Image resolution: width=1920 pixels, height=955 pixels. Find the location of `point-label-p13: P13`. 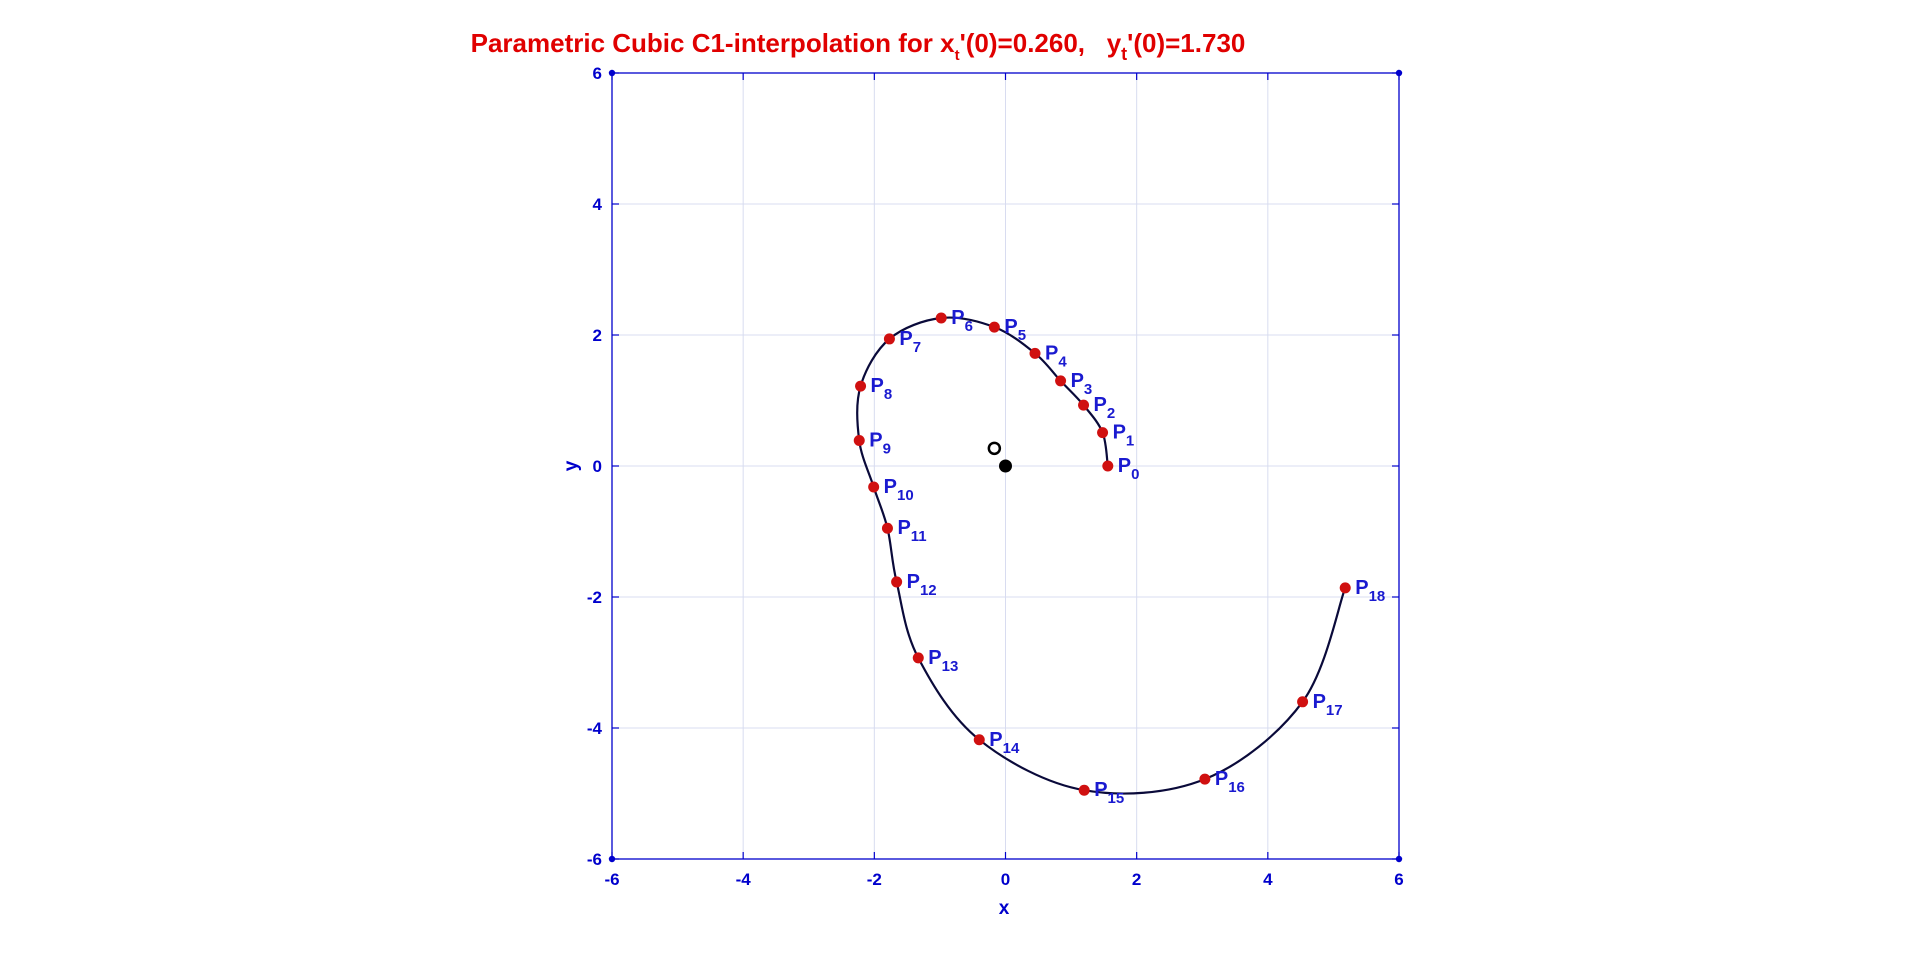

point-label-p13: P13 is located at coordinates (943, 661).